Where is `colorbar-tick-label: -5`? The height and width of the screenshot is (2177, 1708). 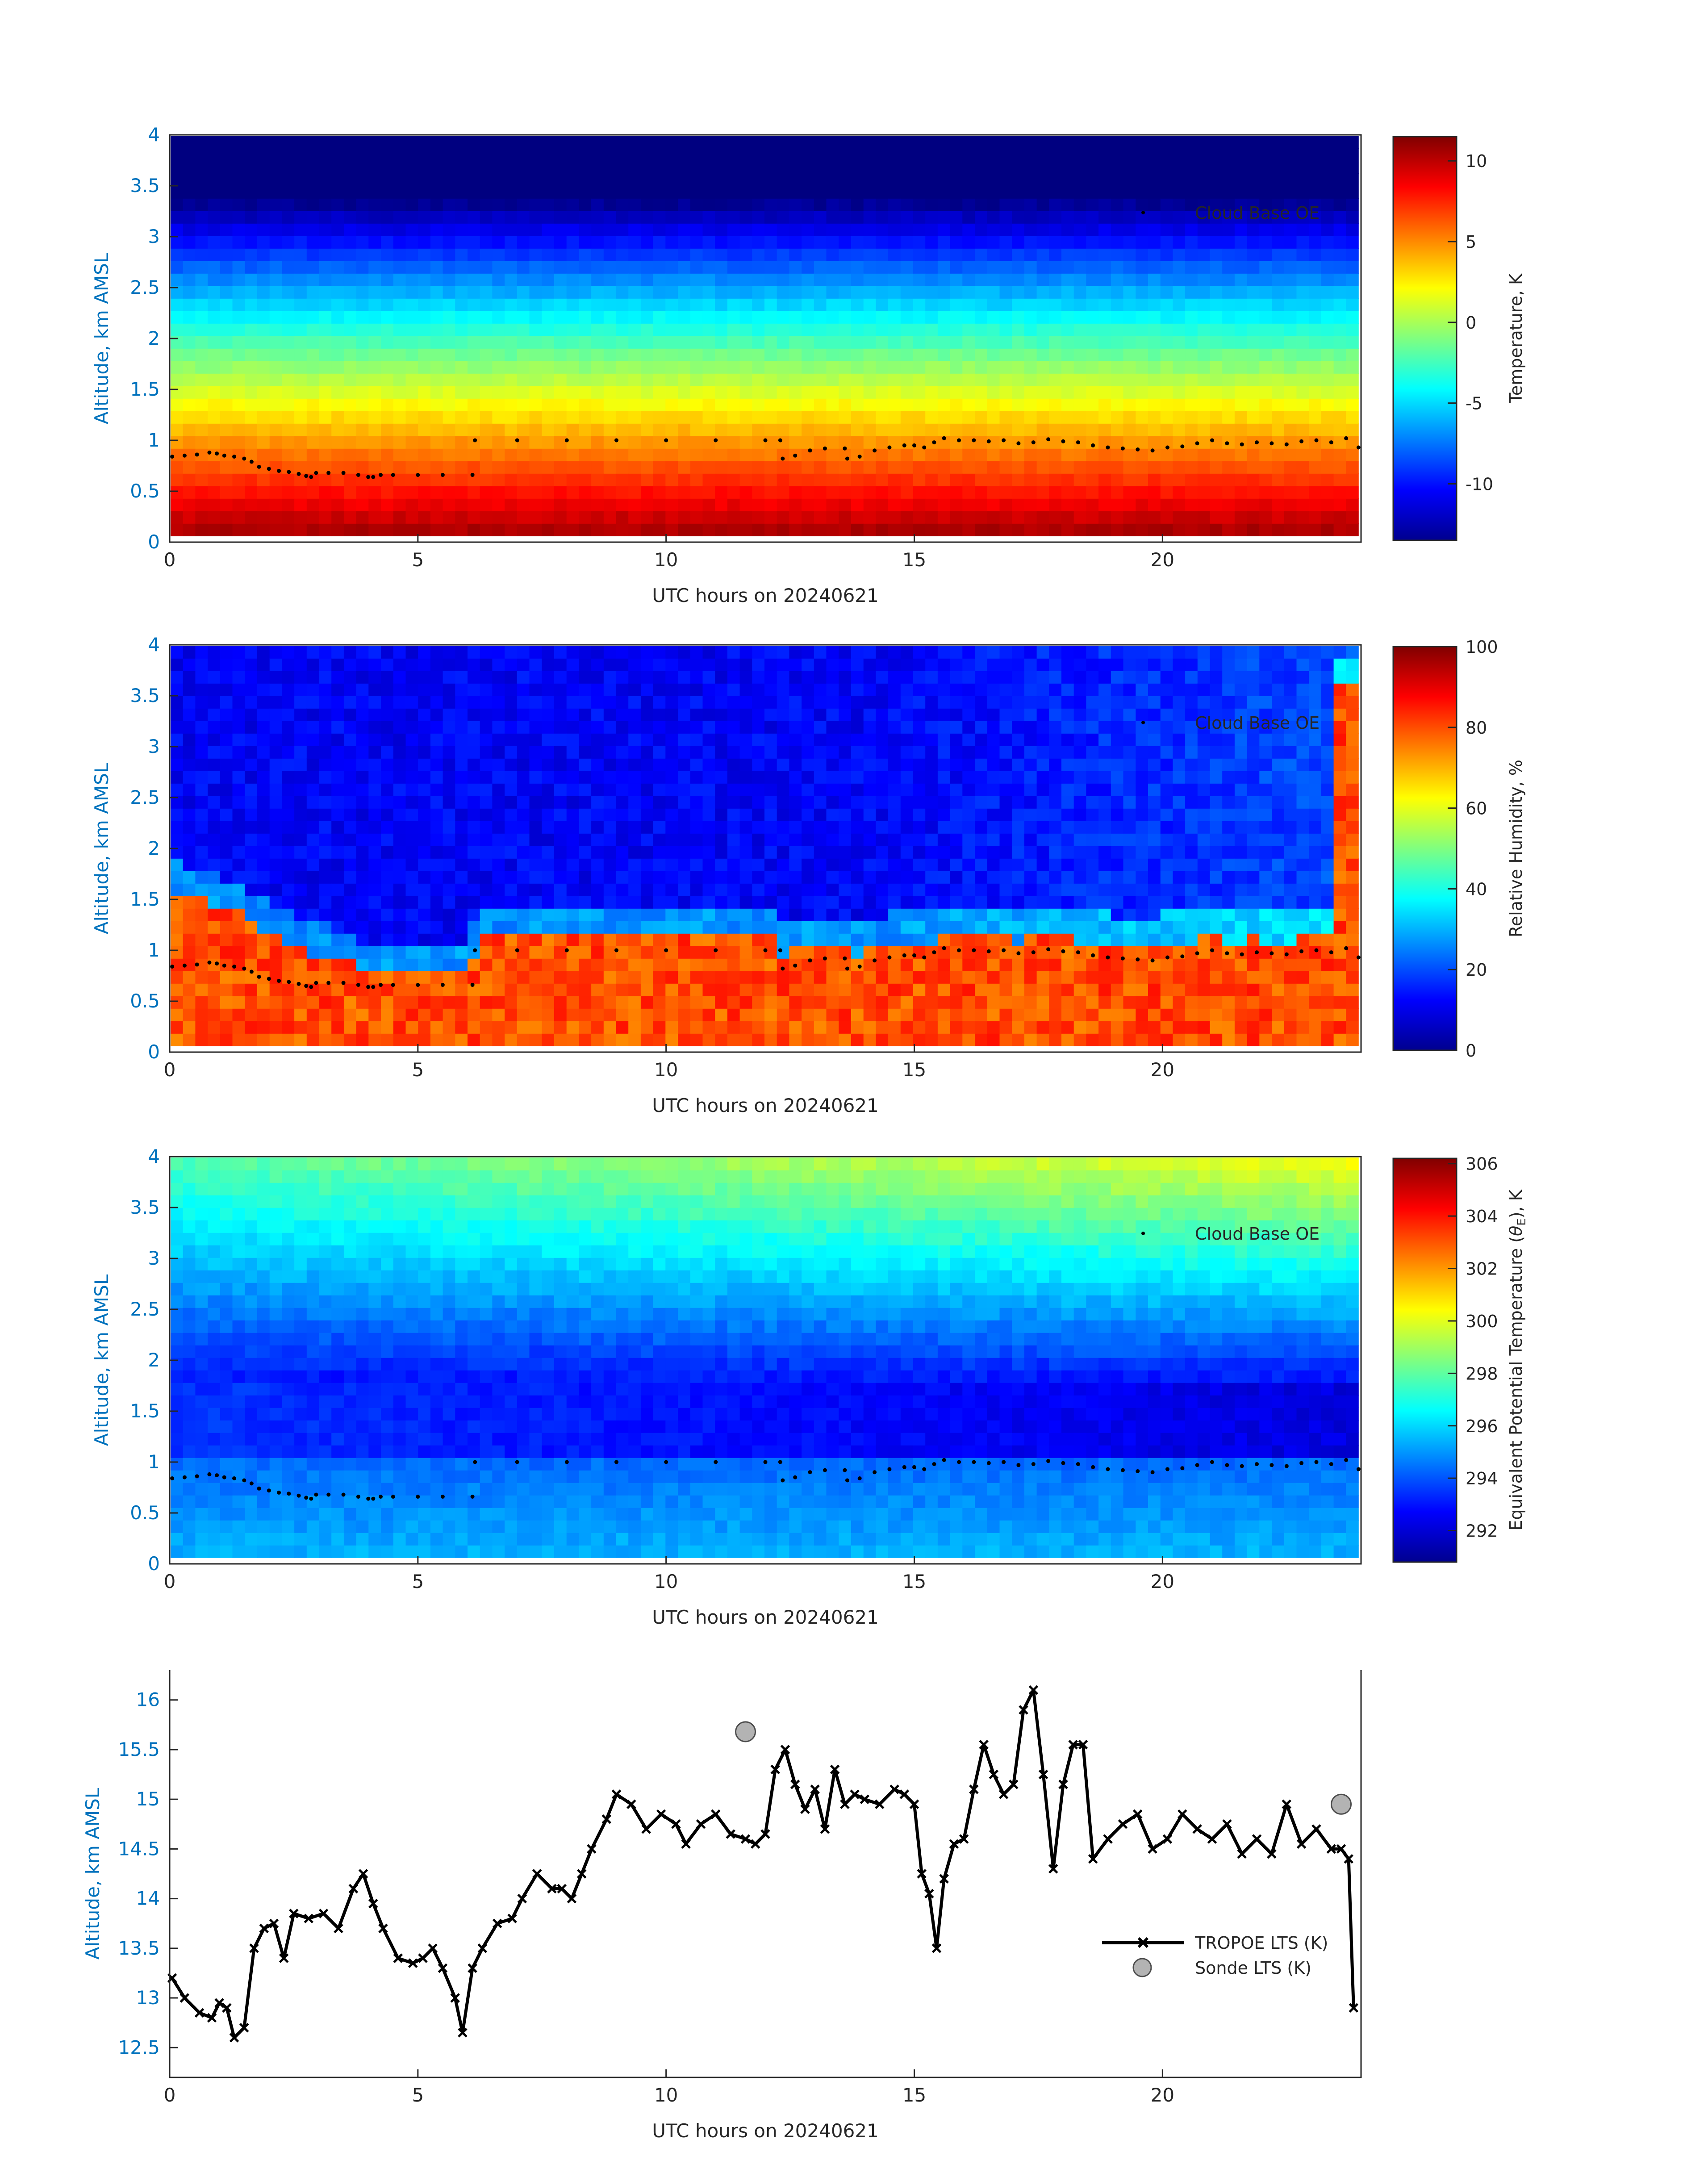 colorbar-tick-label: -5 is located at coordinates (1474, 404).